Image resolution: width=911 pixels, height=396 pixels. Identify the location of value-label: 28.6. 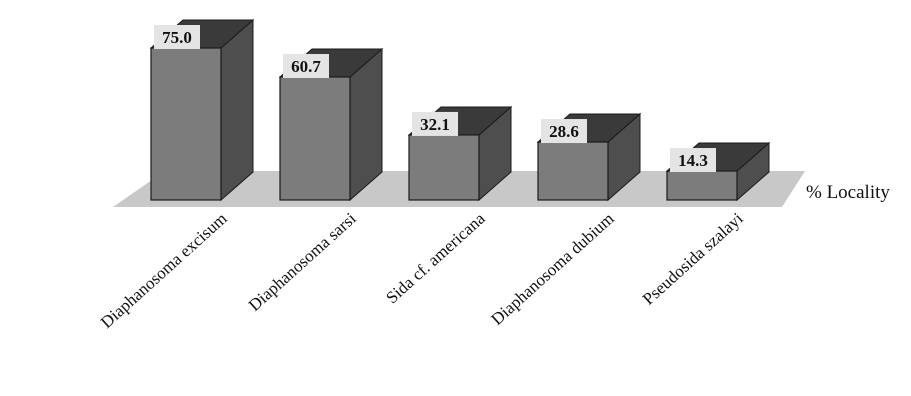
(564, 131).